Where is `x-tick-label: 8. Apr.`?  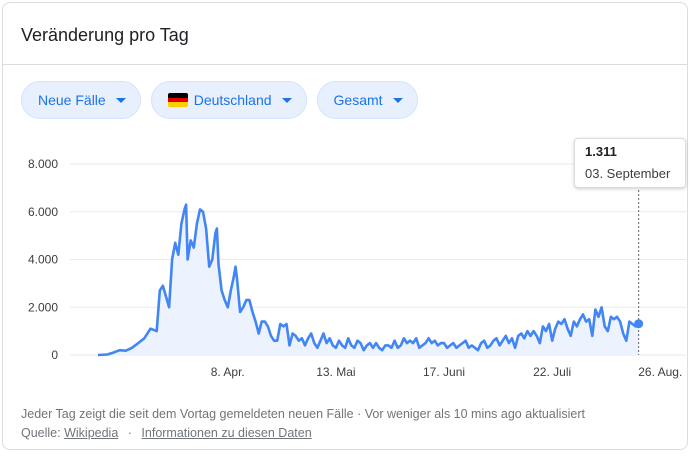 x-tick-label: 8. Apr. is located at coordinates (228, 372).